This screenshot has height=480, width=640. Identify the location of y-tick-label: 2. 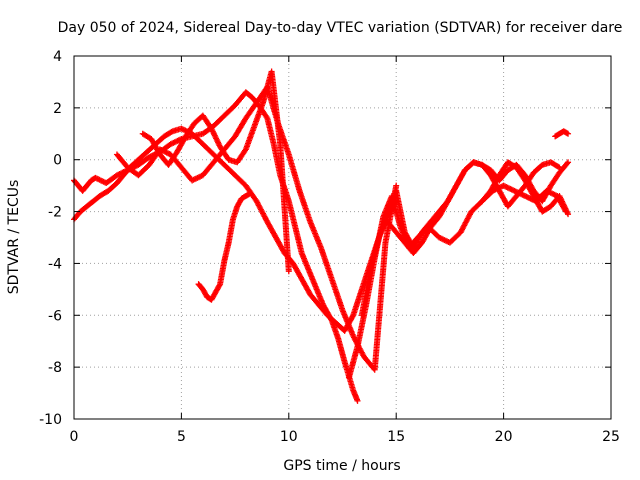
(57, 109).